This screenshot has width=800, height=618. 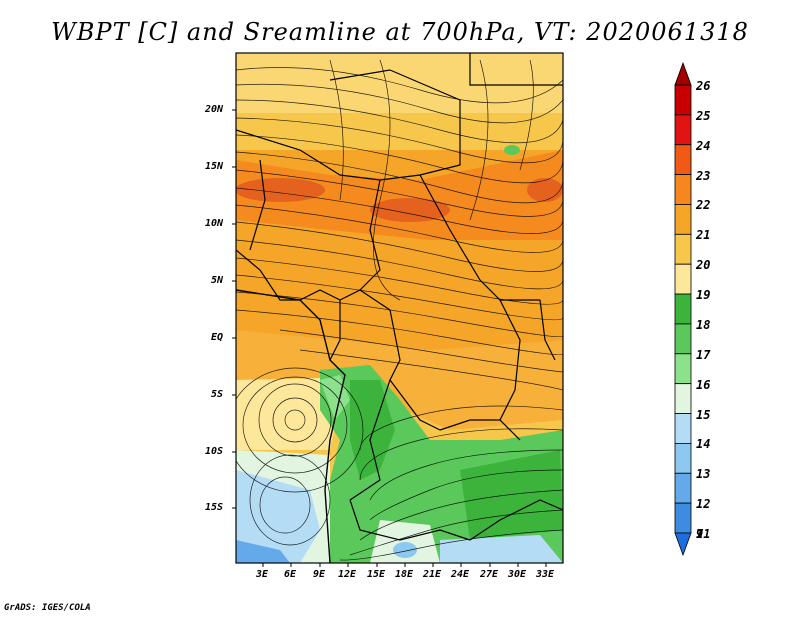 I want to click on colorbar-label: 22, so click(x=703, y=205).